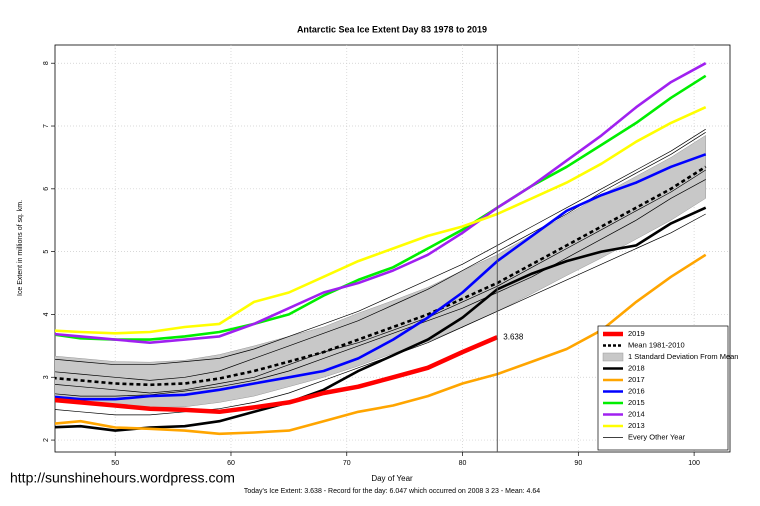 The image size is (760, 506). Describe the element at coordinates (656, 344) in the screenshot. I see `legend-label: Mean 1981-2010` at that location.